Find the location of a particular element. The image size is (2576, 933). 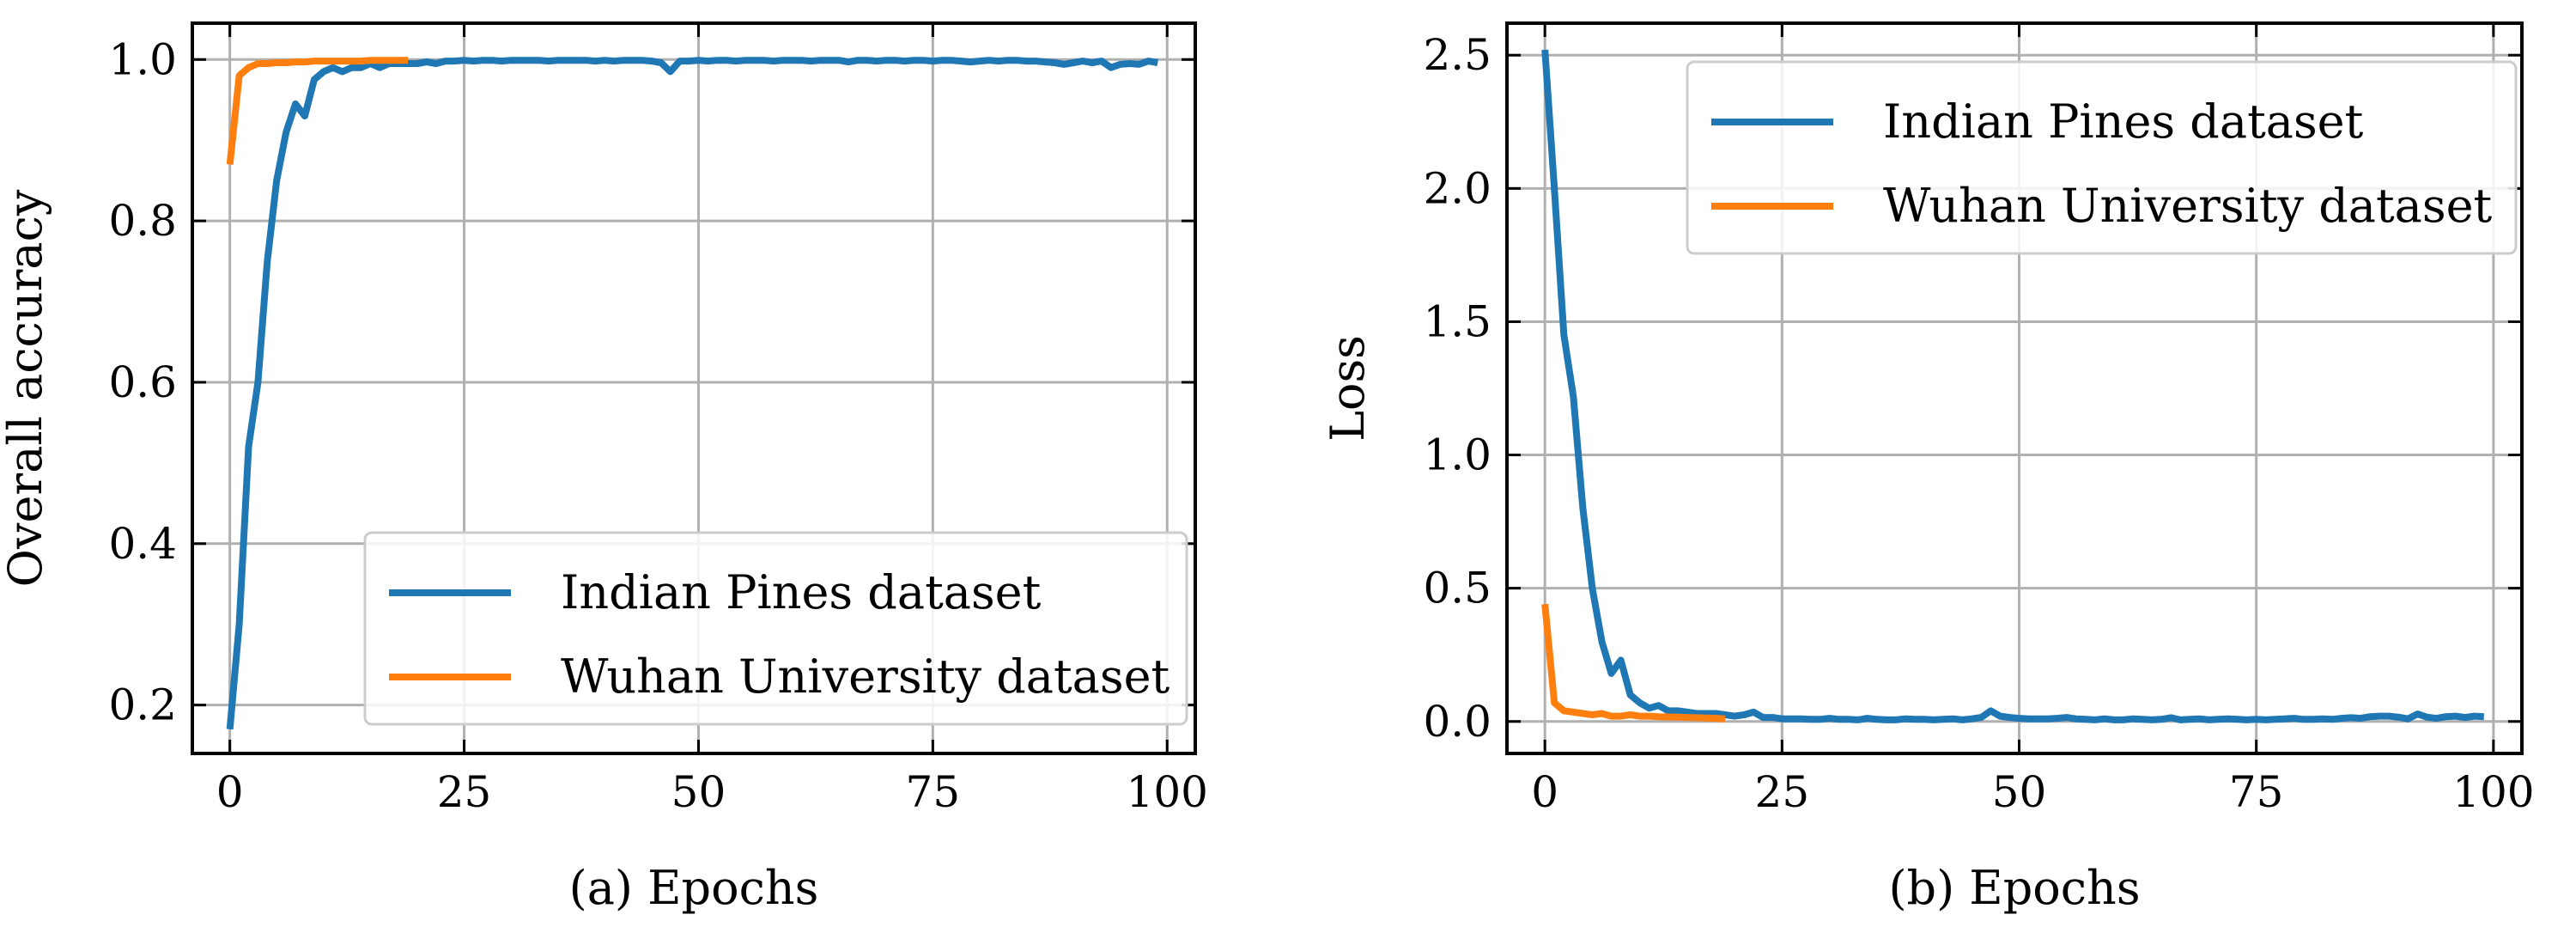

y-tick-label: 1.5 is located at coordinates (1458, 321).